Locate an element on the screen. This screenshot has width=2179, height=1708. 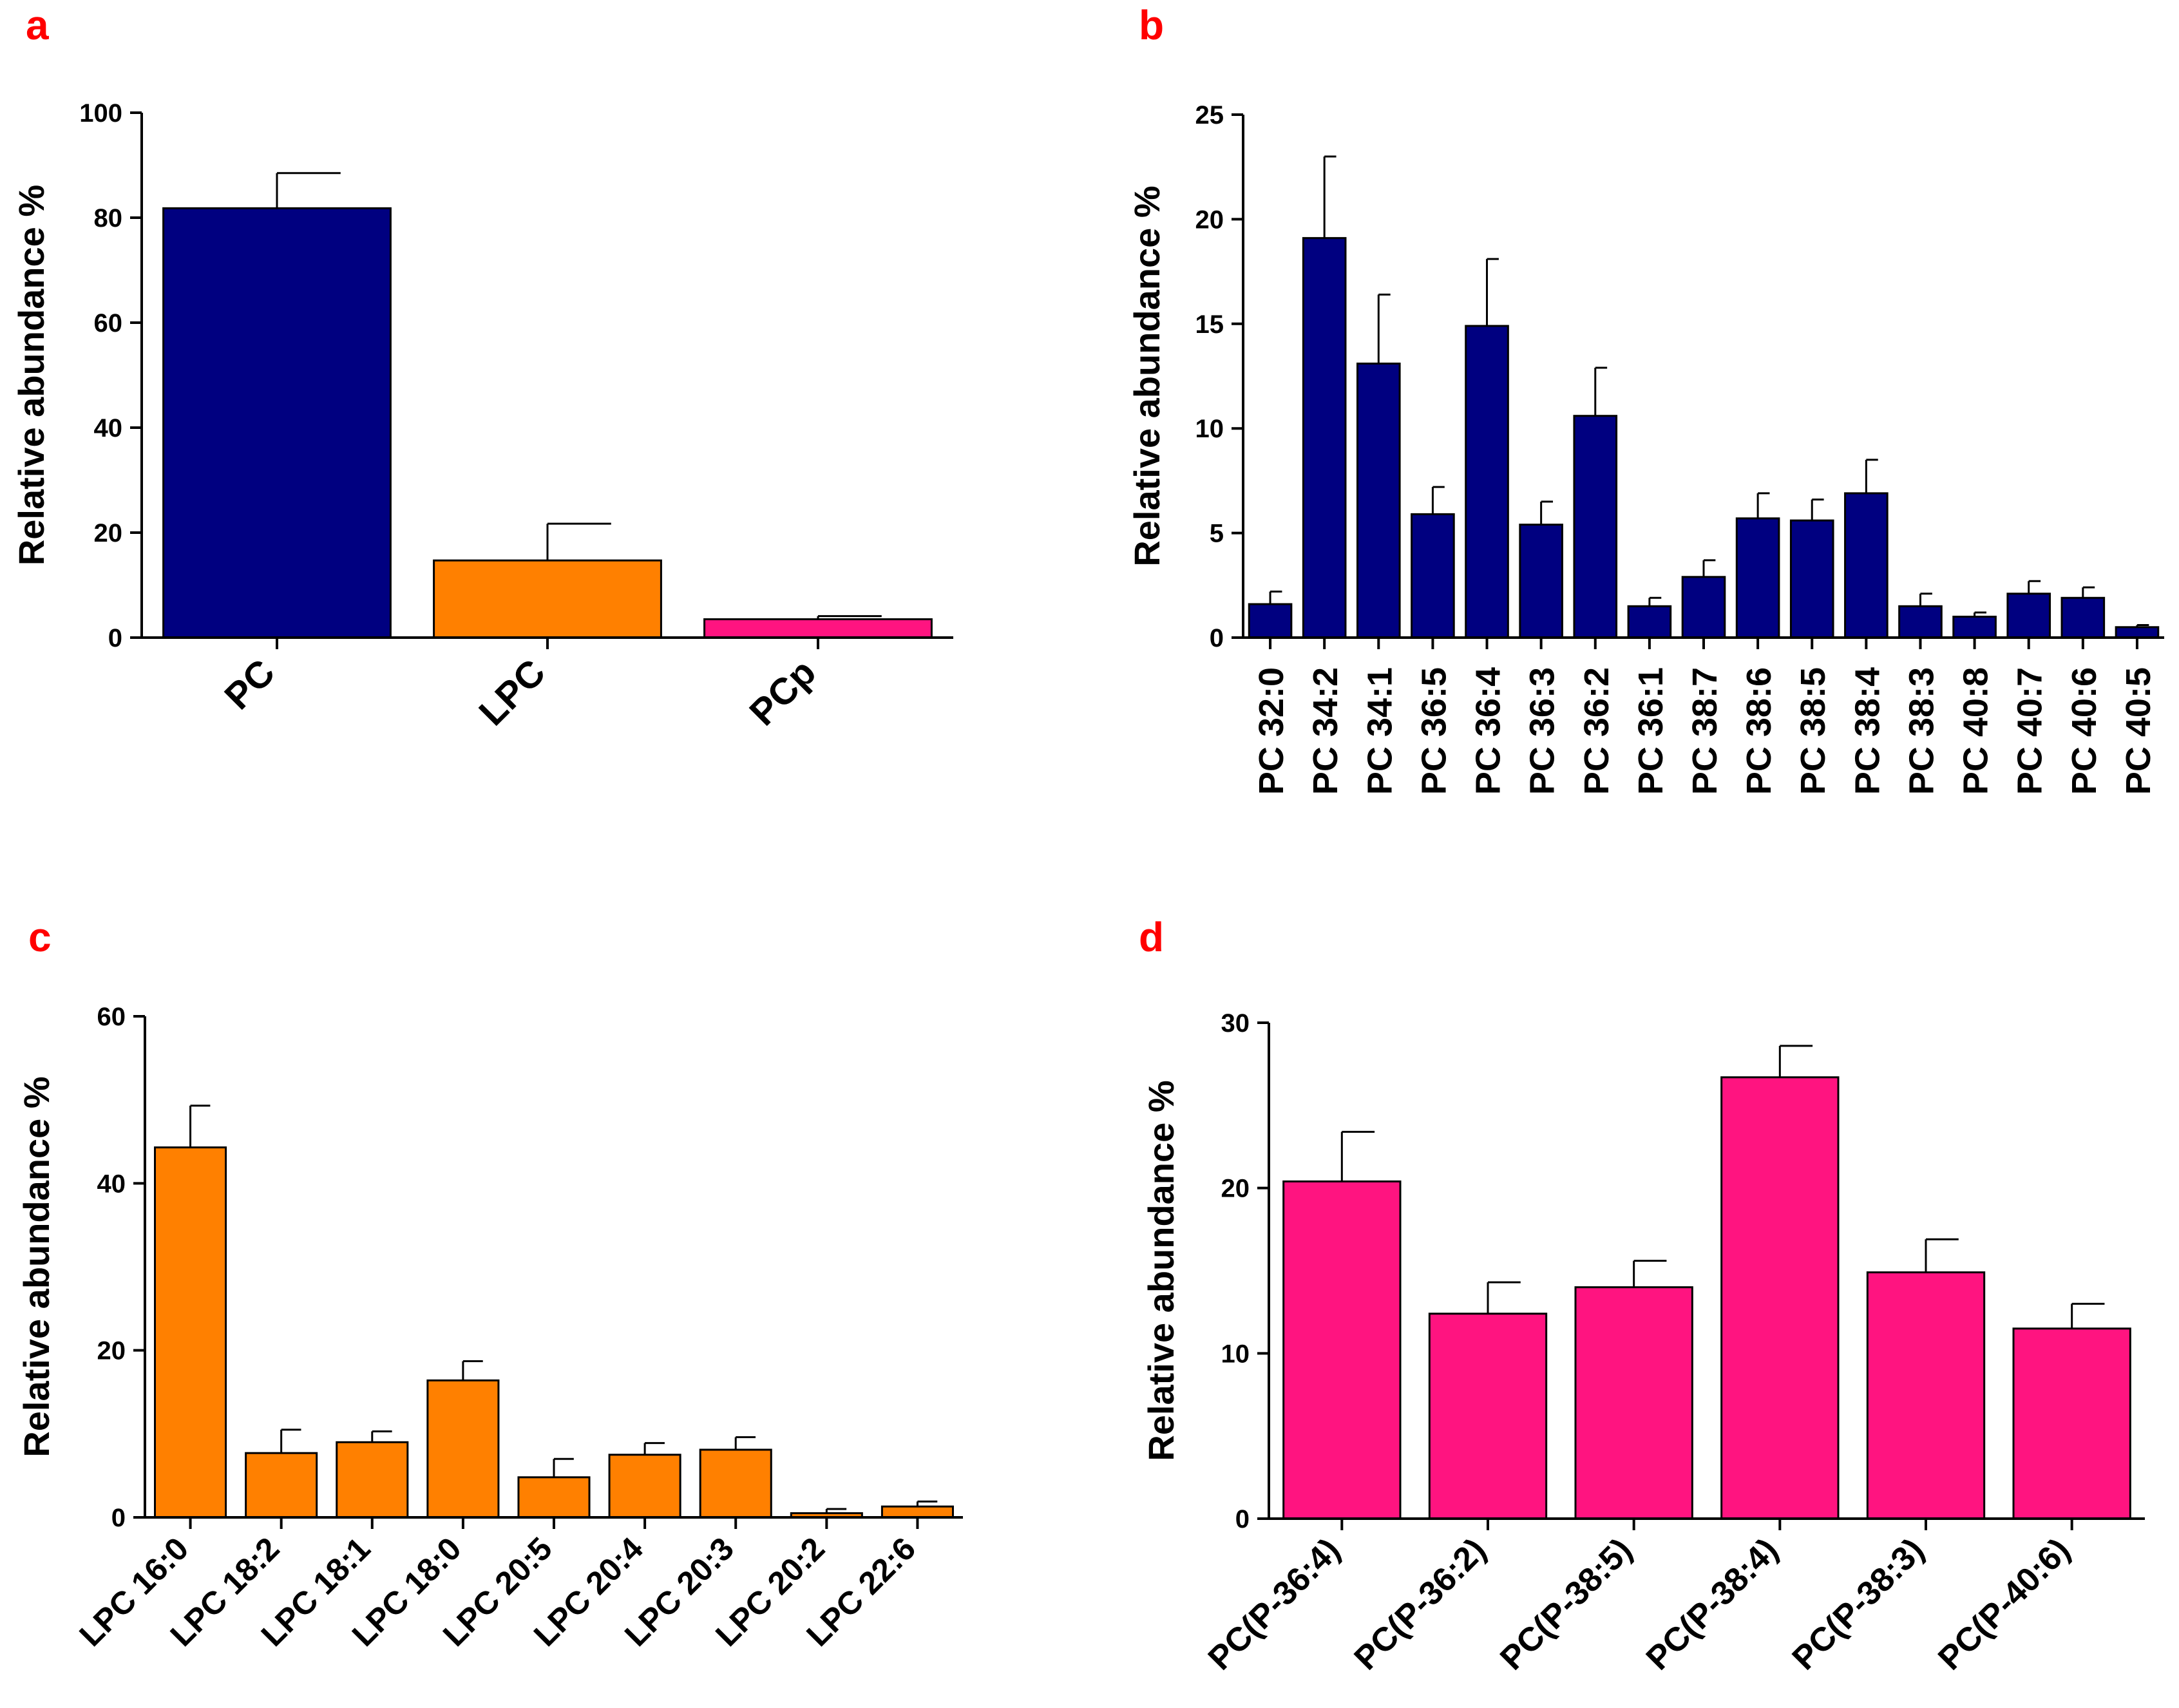
x-tick-label-a-0: PC is located at coordinates (249, 684).